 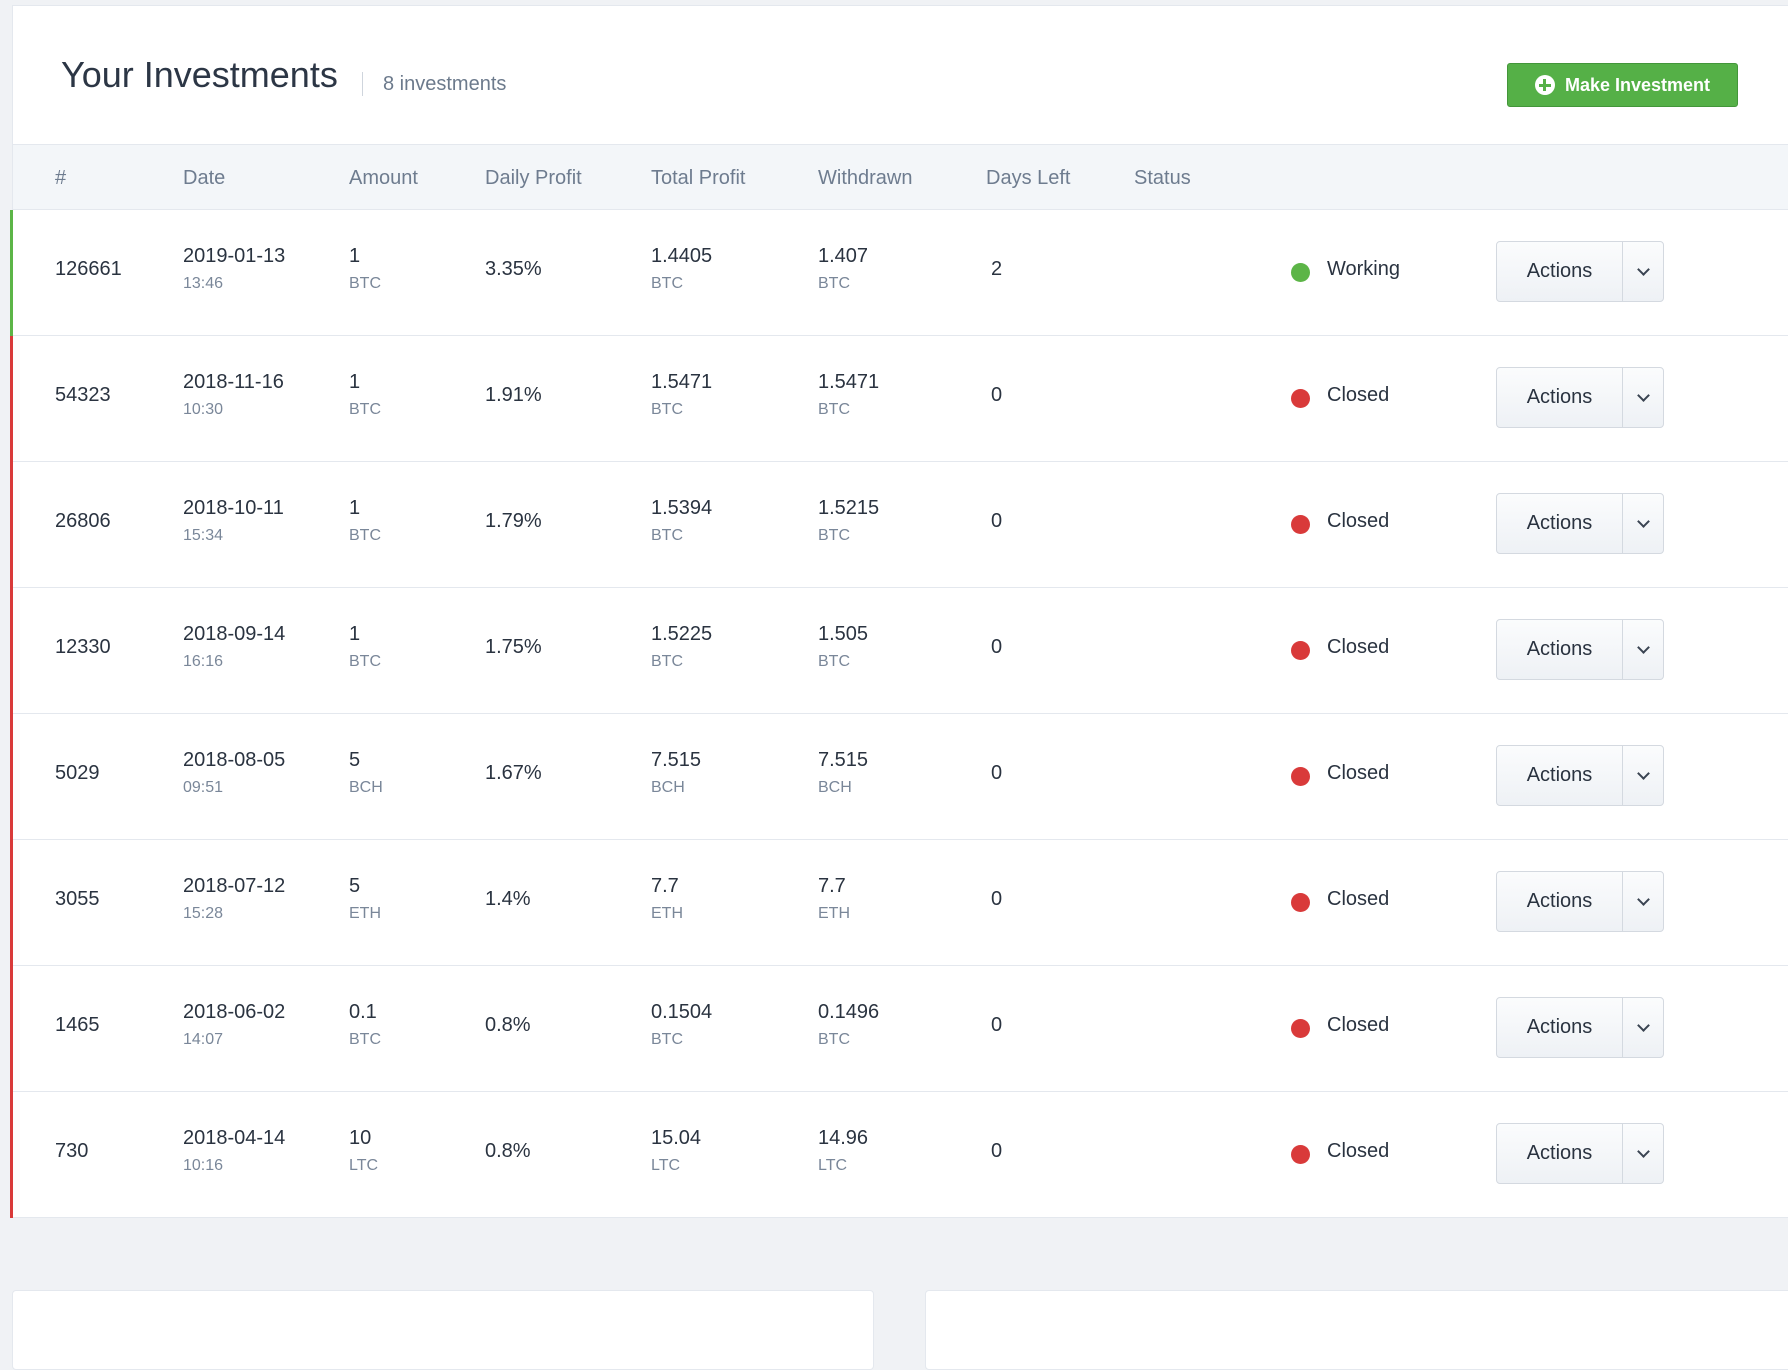 I want to click on investment-count: 8 investments, so click(x=445, y=84).